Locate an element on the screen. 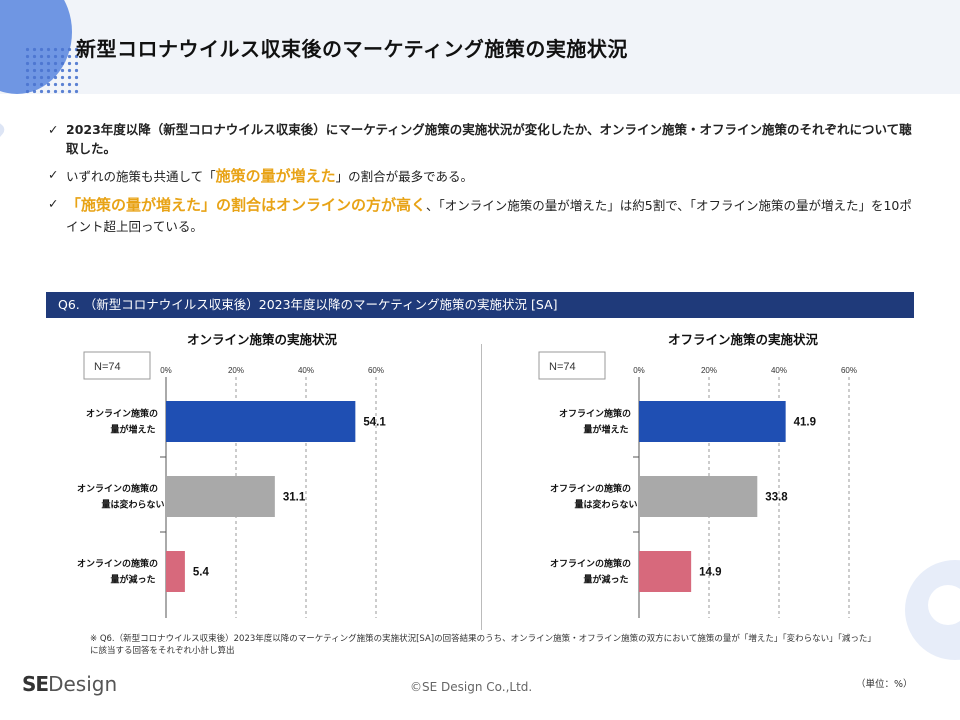  data-label: 33.8 is located at coordinates (776, 498).